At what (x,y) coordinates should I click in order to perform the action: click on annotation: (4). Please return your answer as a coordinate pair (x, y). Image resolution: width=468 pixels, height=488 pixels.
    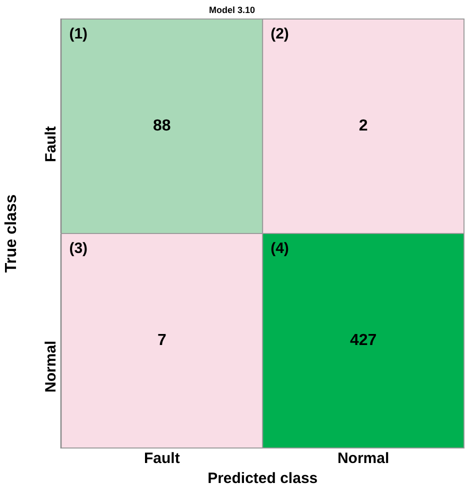
    Looking at the image, I should click on (279, 249).